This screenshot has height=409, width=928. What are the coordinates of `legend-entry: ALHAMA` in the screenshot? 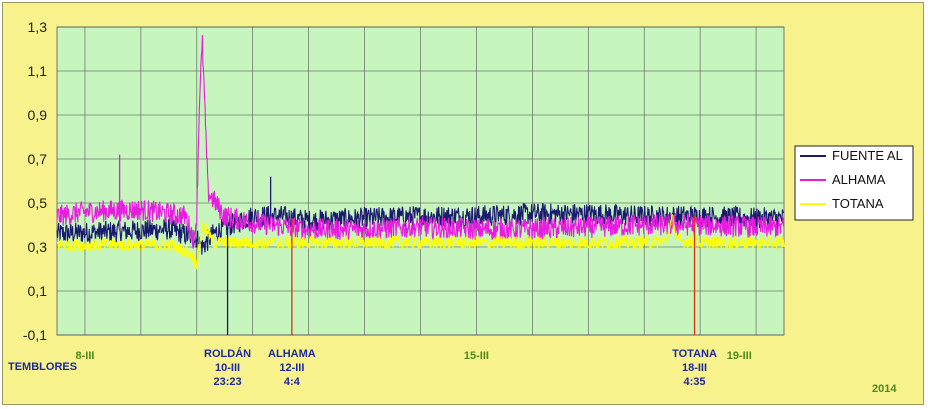 It's located at (859, 179).